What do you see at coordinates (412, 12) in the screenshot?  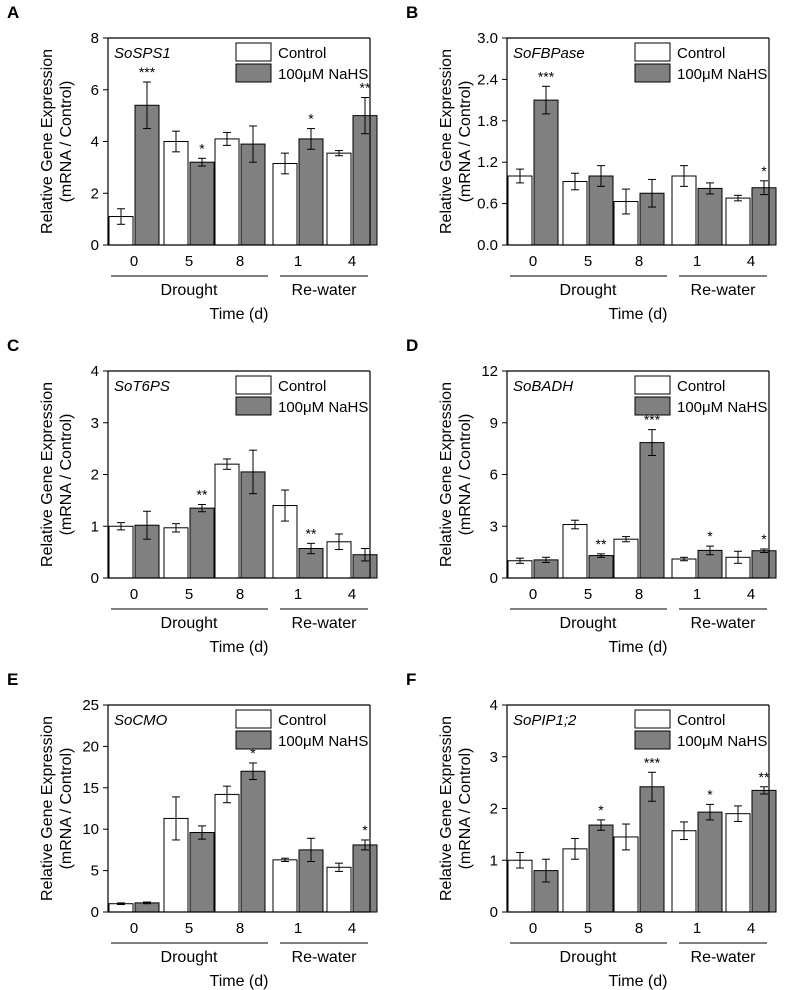 I see `panel-letter: B` at bounding box center [412, 12].